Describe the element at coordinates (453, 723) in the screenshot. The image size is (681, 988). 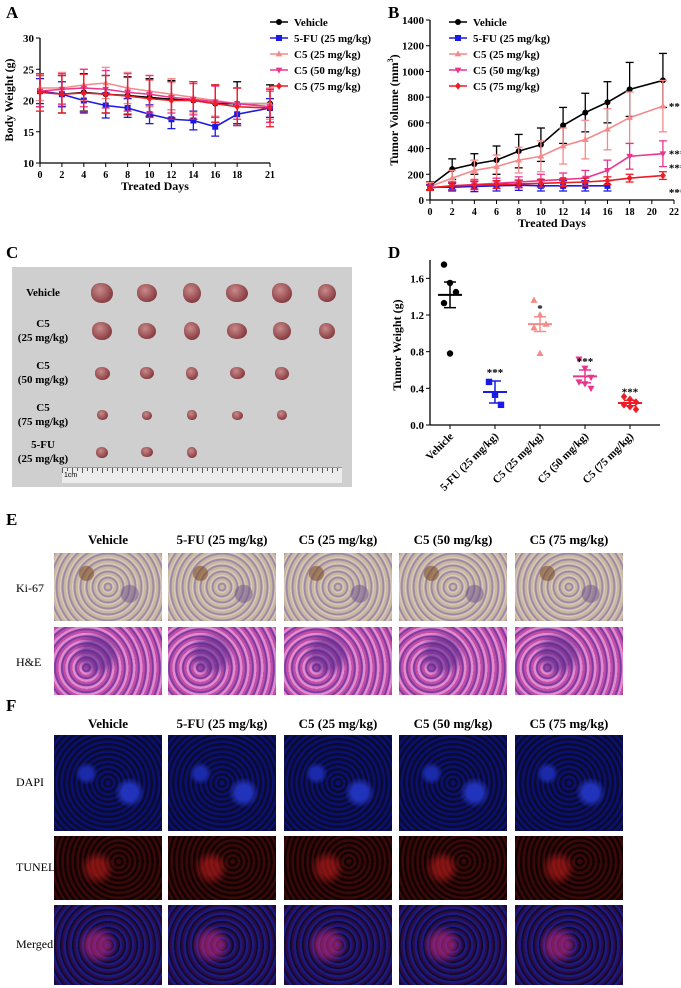
I see `panel-f-column-header: C5 (50 mg/kg)` at that location.